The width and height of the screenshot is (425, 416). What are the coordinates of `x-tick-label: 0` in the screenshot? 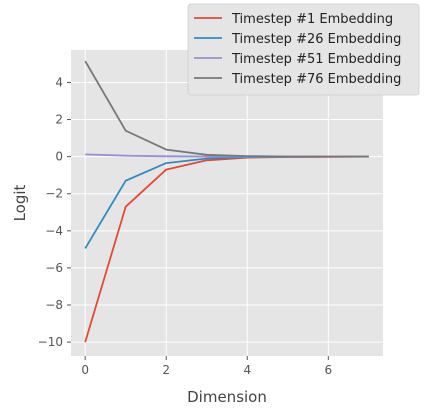 It's located at (85, 370).